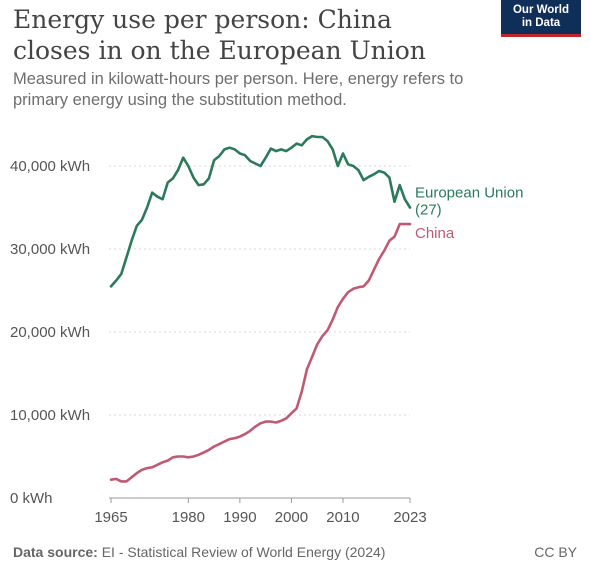 The image size is (590, 571). I want to click on x-tick-label: 2000, so click(291, 517).